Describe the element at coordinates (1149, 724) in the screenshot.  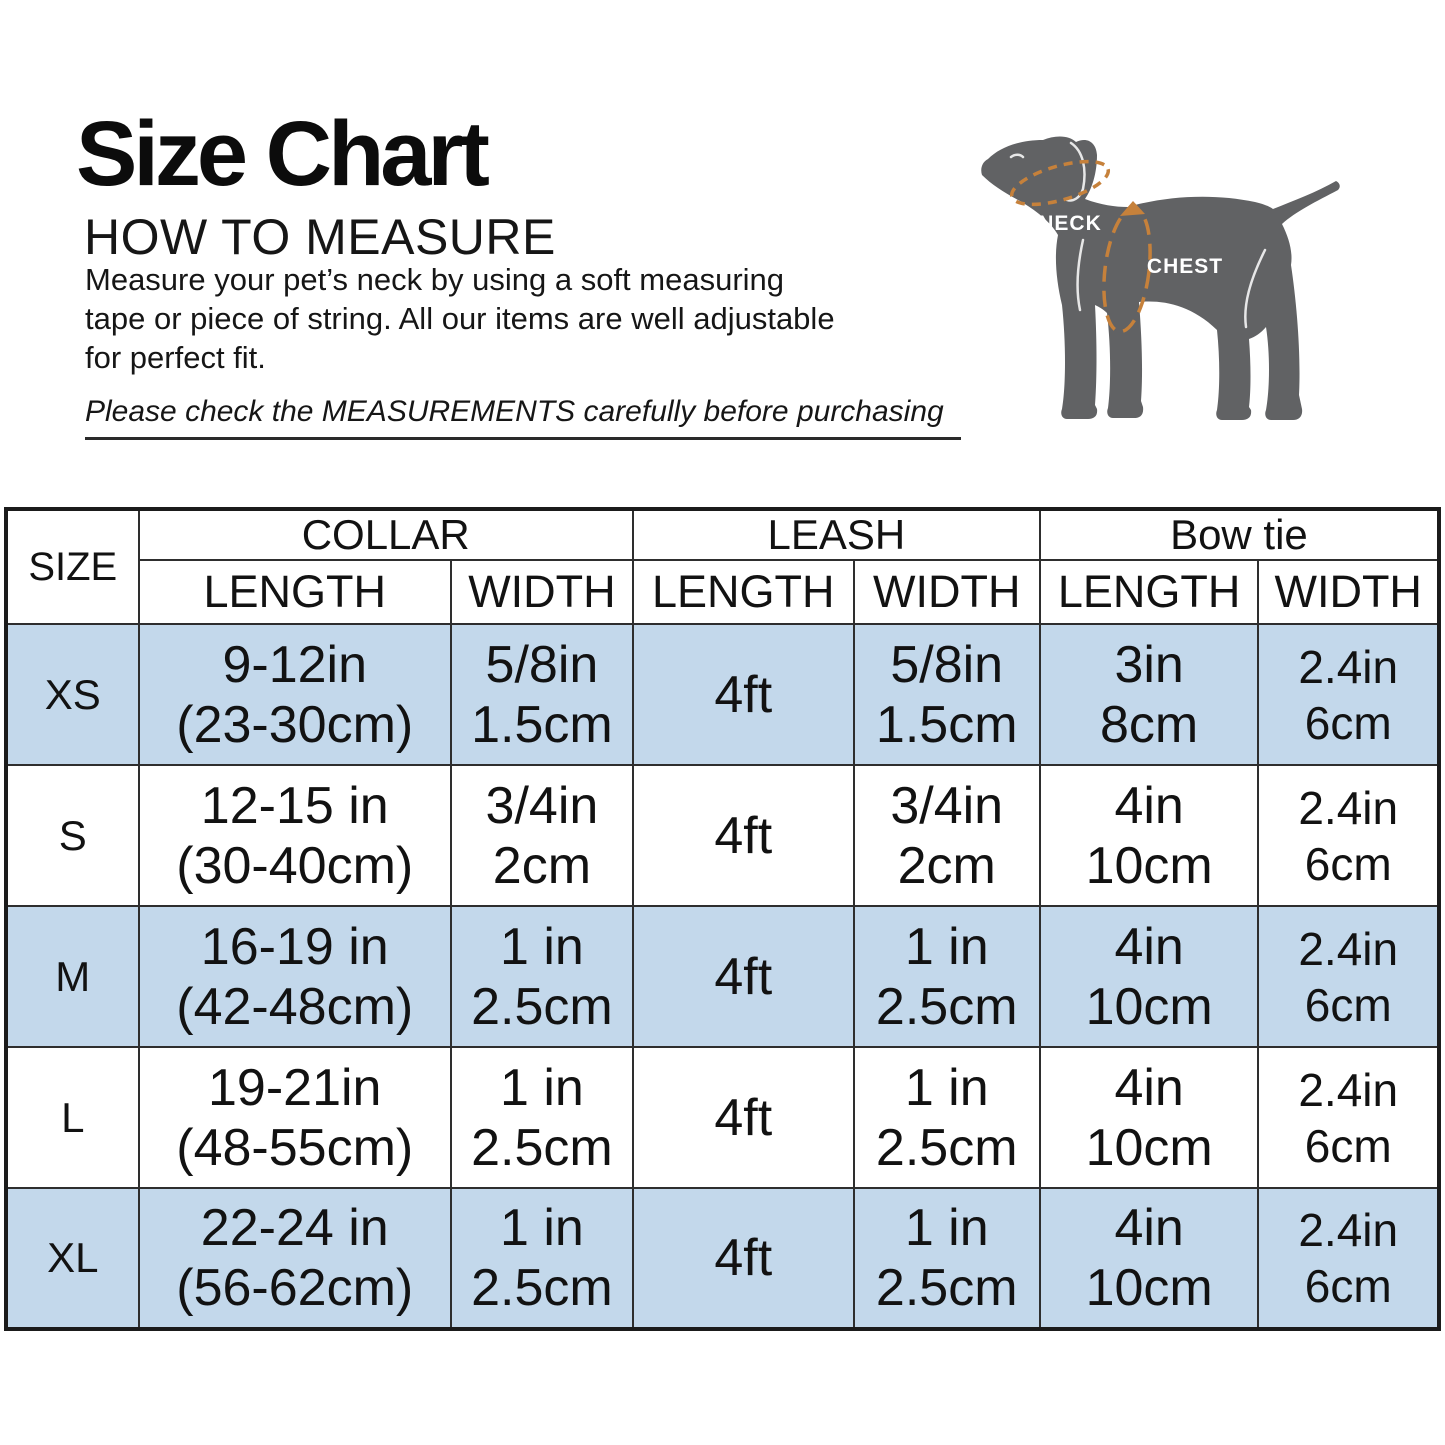
I see `measurement-line: 8cm` at that location.